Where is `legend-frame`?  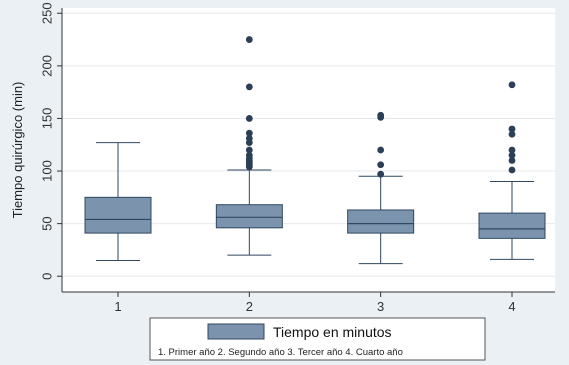 legend-frame is located at coordinates (317, 339).